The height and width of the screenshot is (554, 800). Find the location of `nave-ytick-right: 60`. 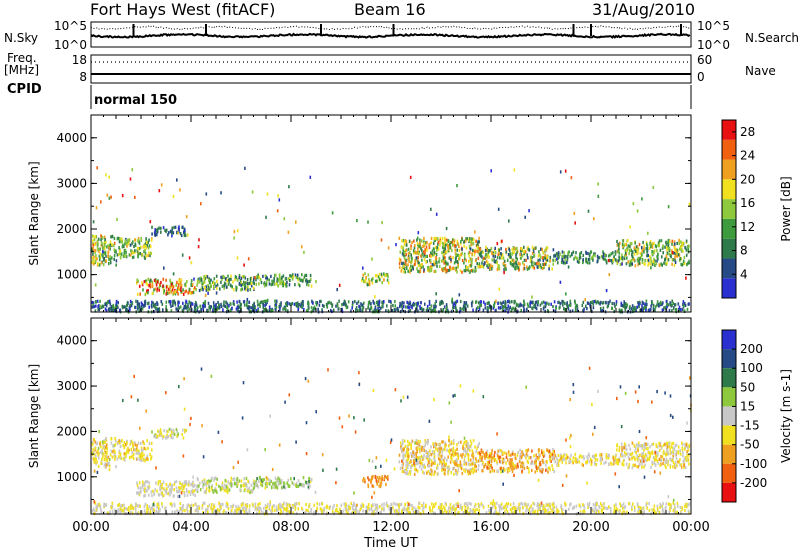

nave-ytick-right: 60 is located at coordinates (704, 60).